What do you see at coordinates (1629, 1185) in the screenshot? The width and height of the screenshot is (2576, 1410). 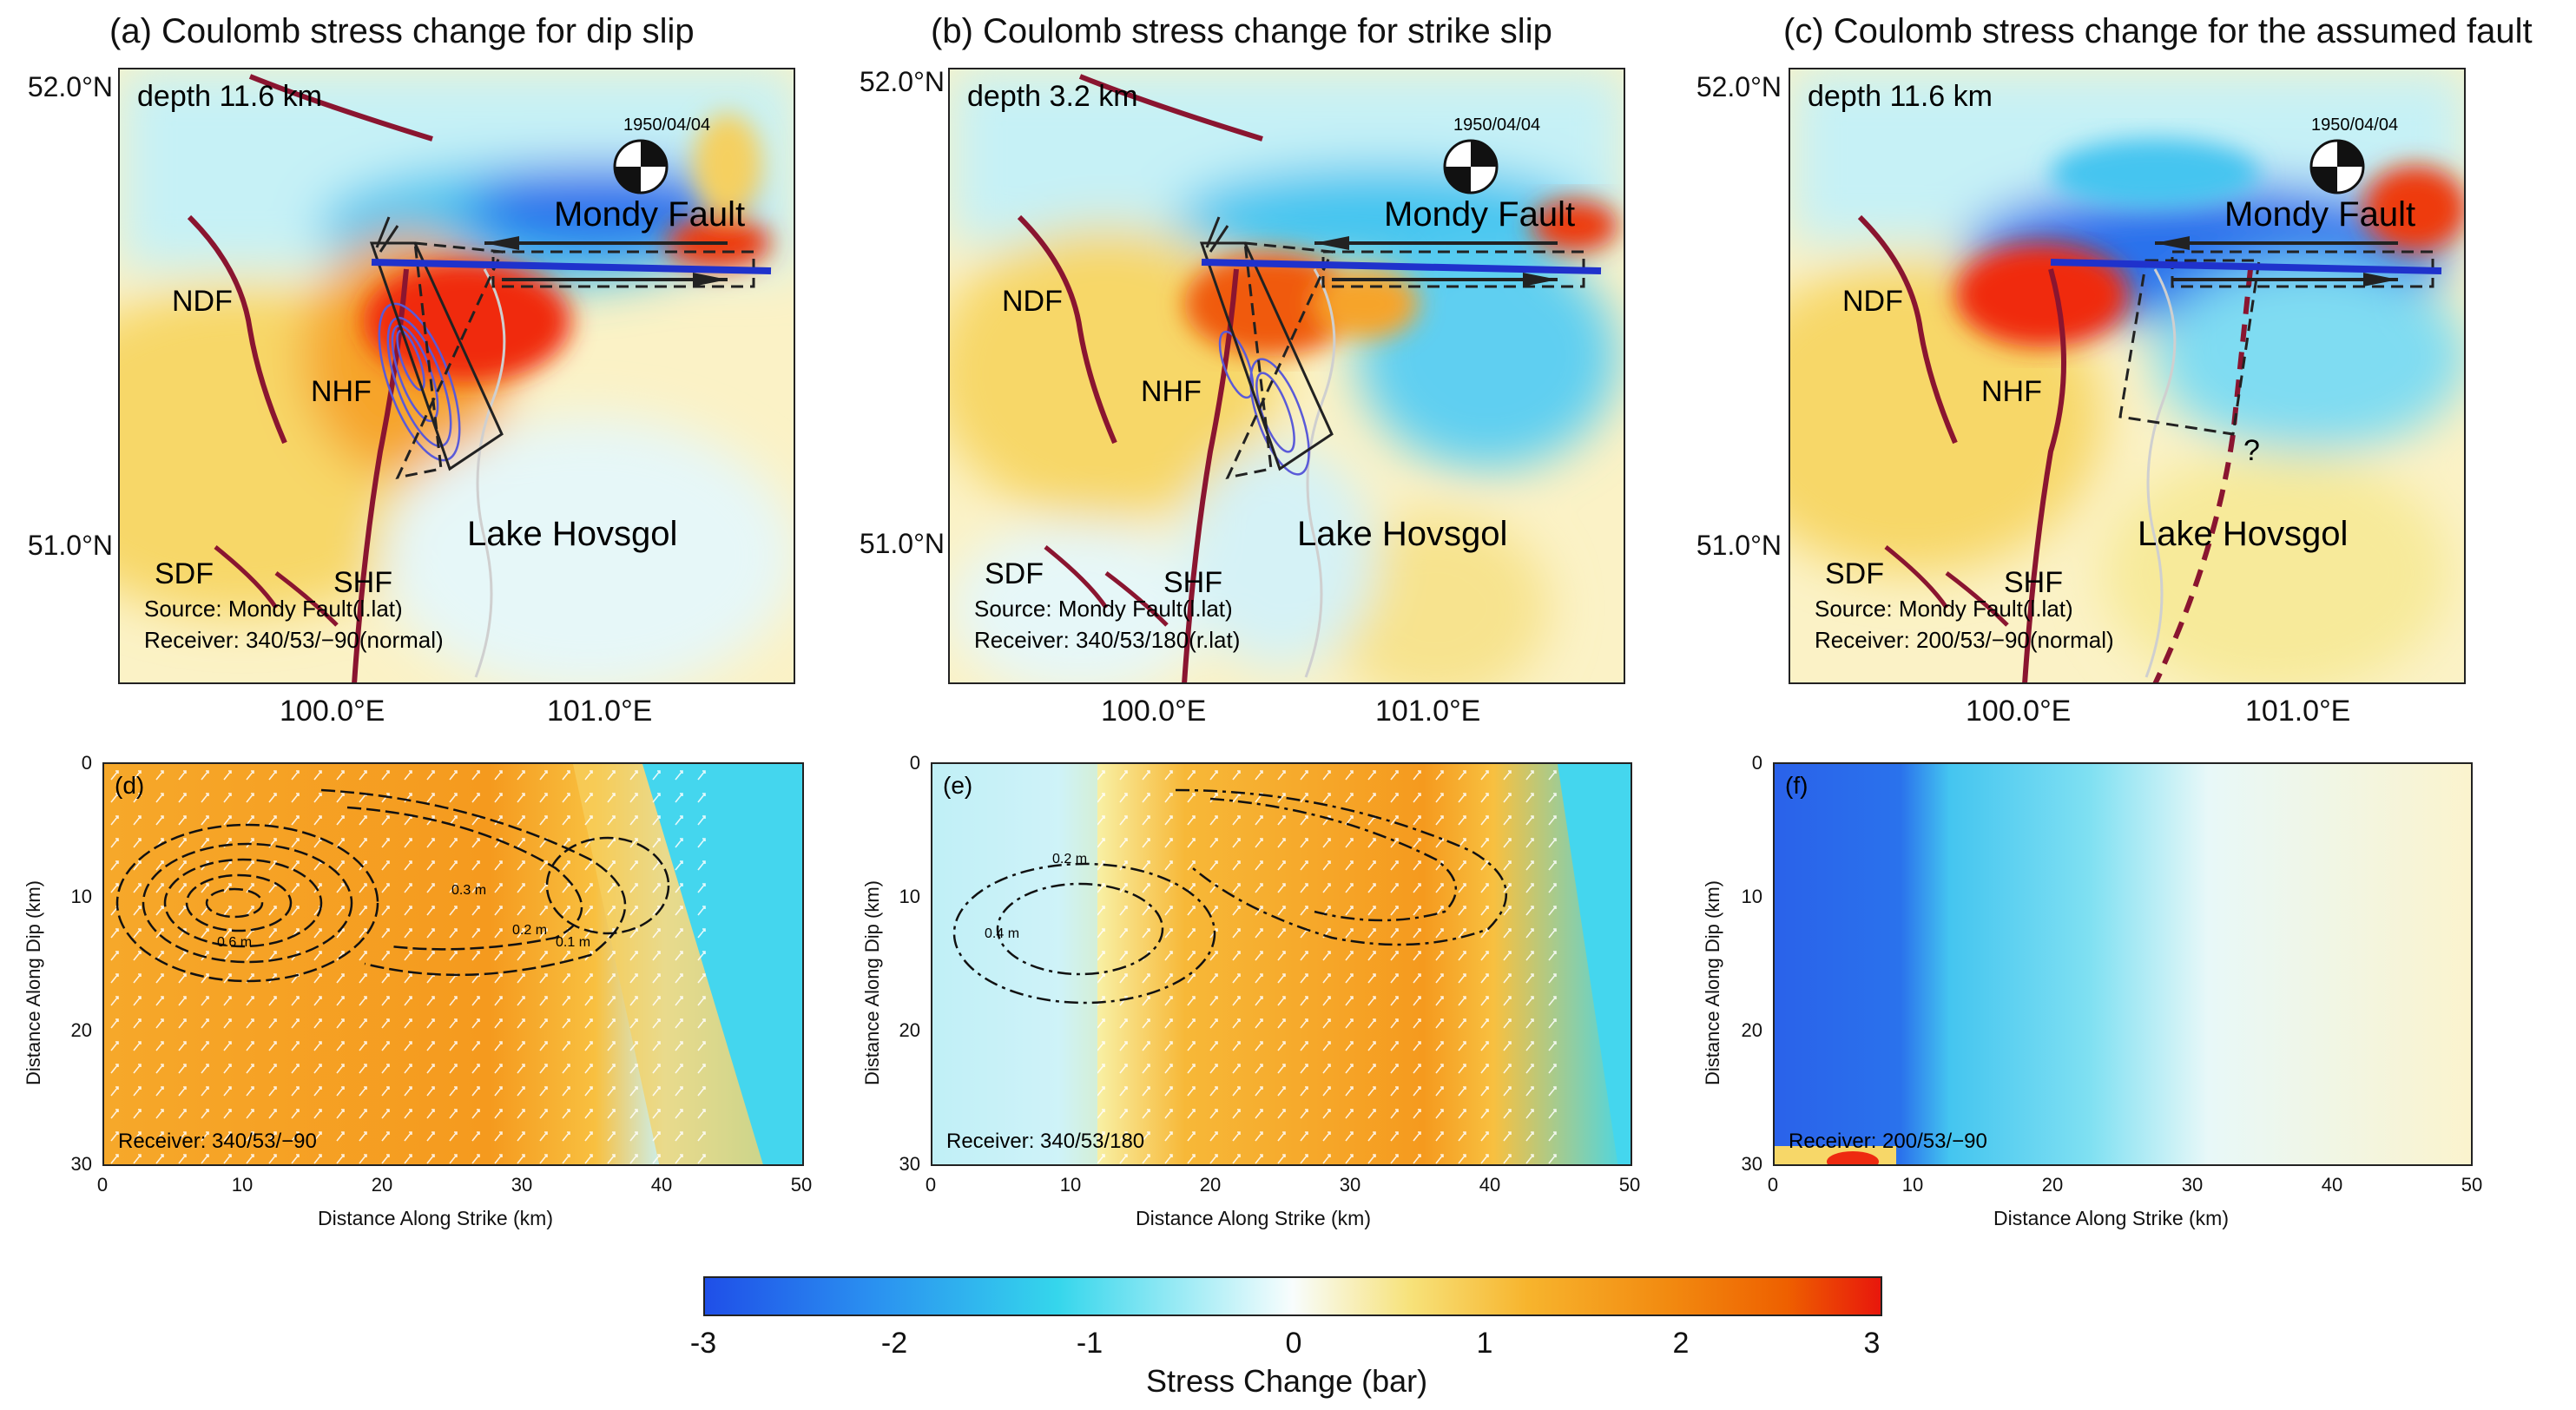 I see `strike-tick-e-50: 50` at bounding box center [1629, 1185].